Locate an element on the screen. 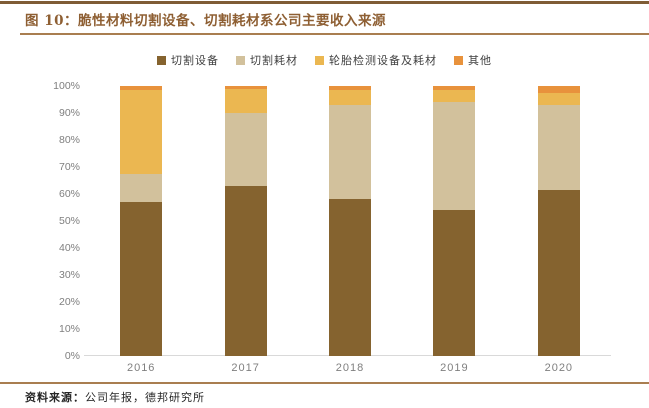 The image size is (649, 408). figure-title: 图 10：脆性材料切割设备、切割耗材系公司主要收入来源 is located at coordinates (205, 21).